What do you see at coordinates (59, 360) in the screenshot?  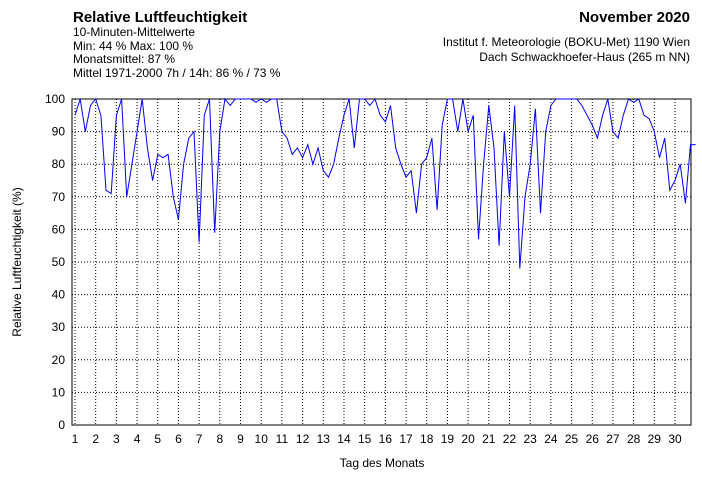 I see `y-tick-label: 20` at bounding box center [59, 360].